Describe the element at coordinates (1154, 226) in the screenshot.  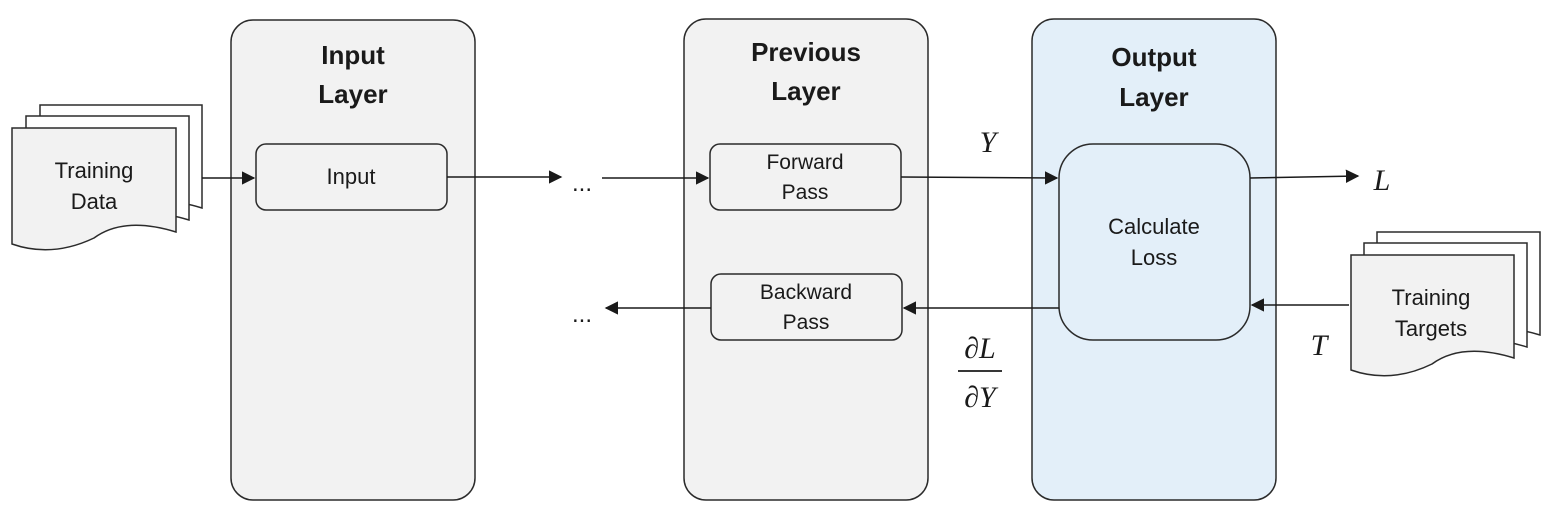
I see `calculate-loss-label-line1: Calculate` at that location.